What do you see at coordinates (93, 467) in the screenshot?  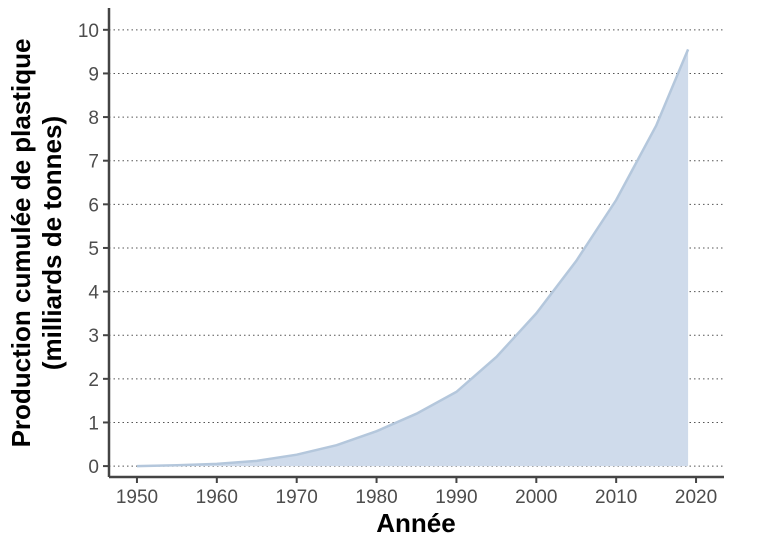 I see `y-tick-label-0: 0` at bounding box center [93, 467].